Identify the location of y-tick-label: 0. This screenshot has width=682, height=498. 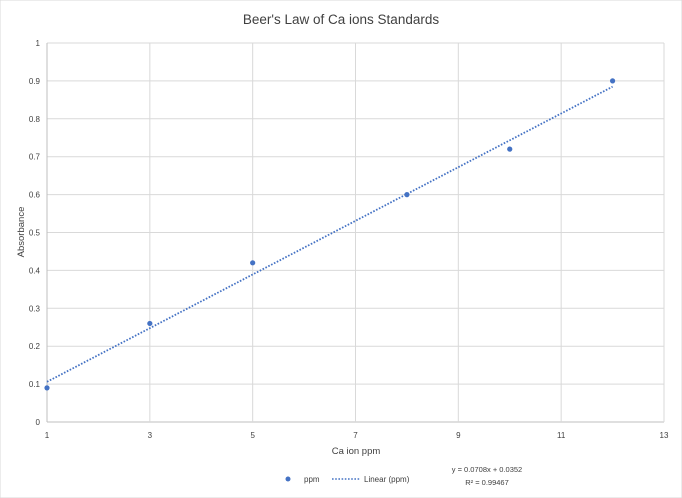
(38, 422).